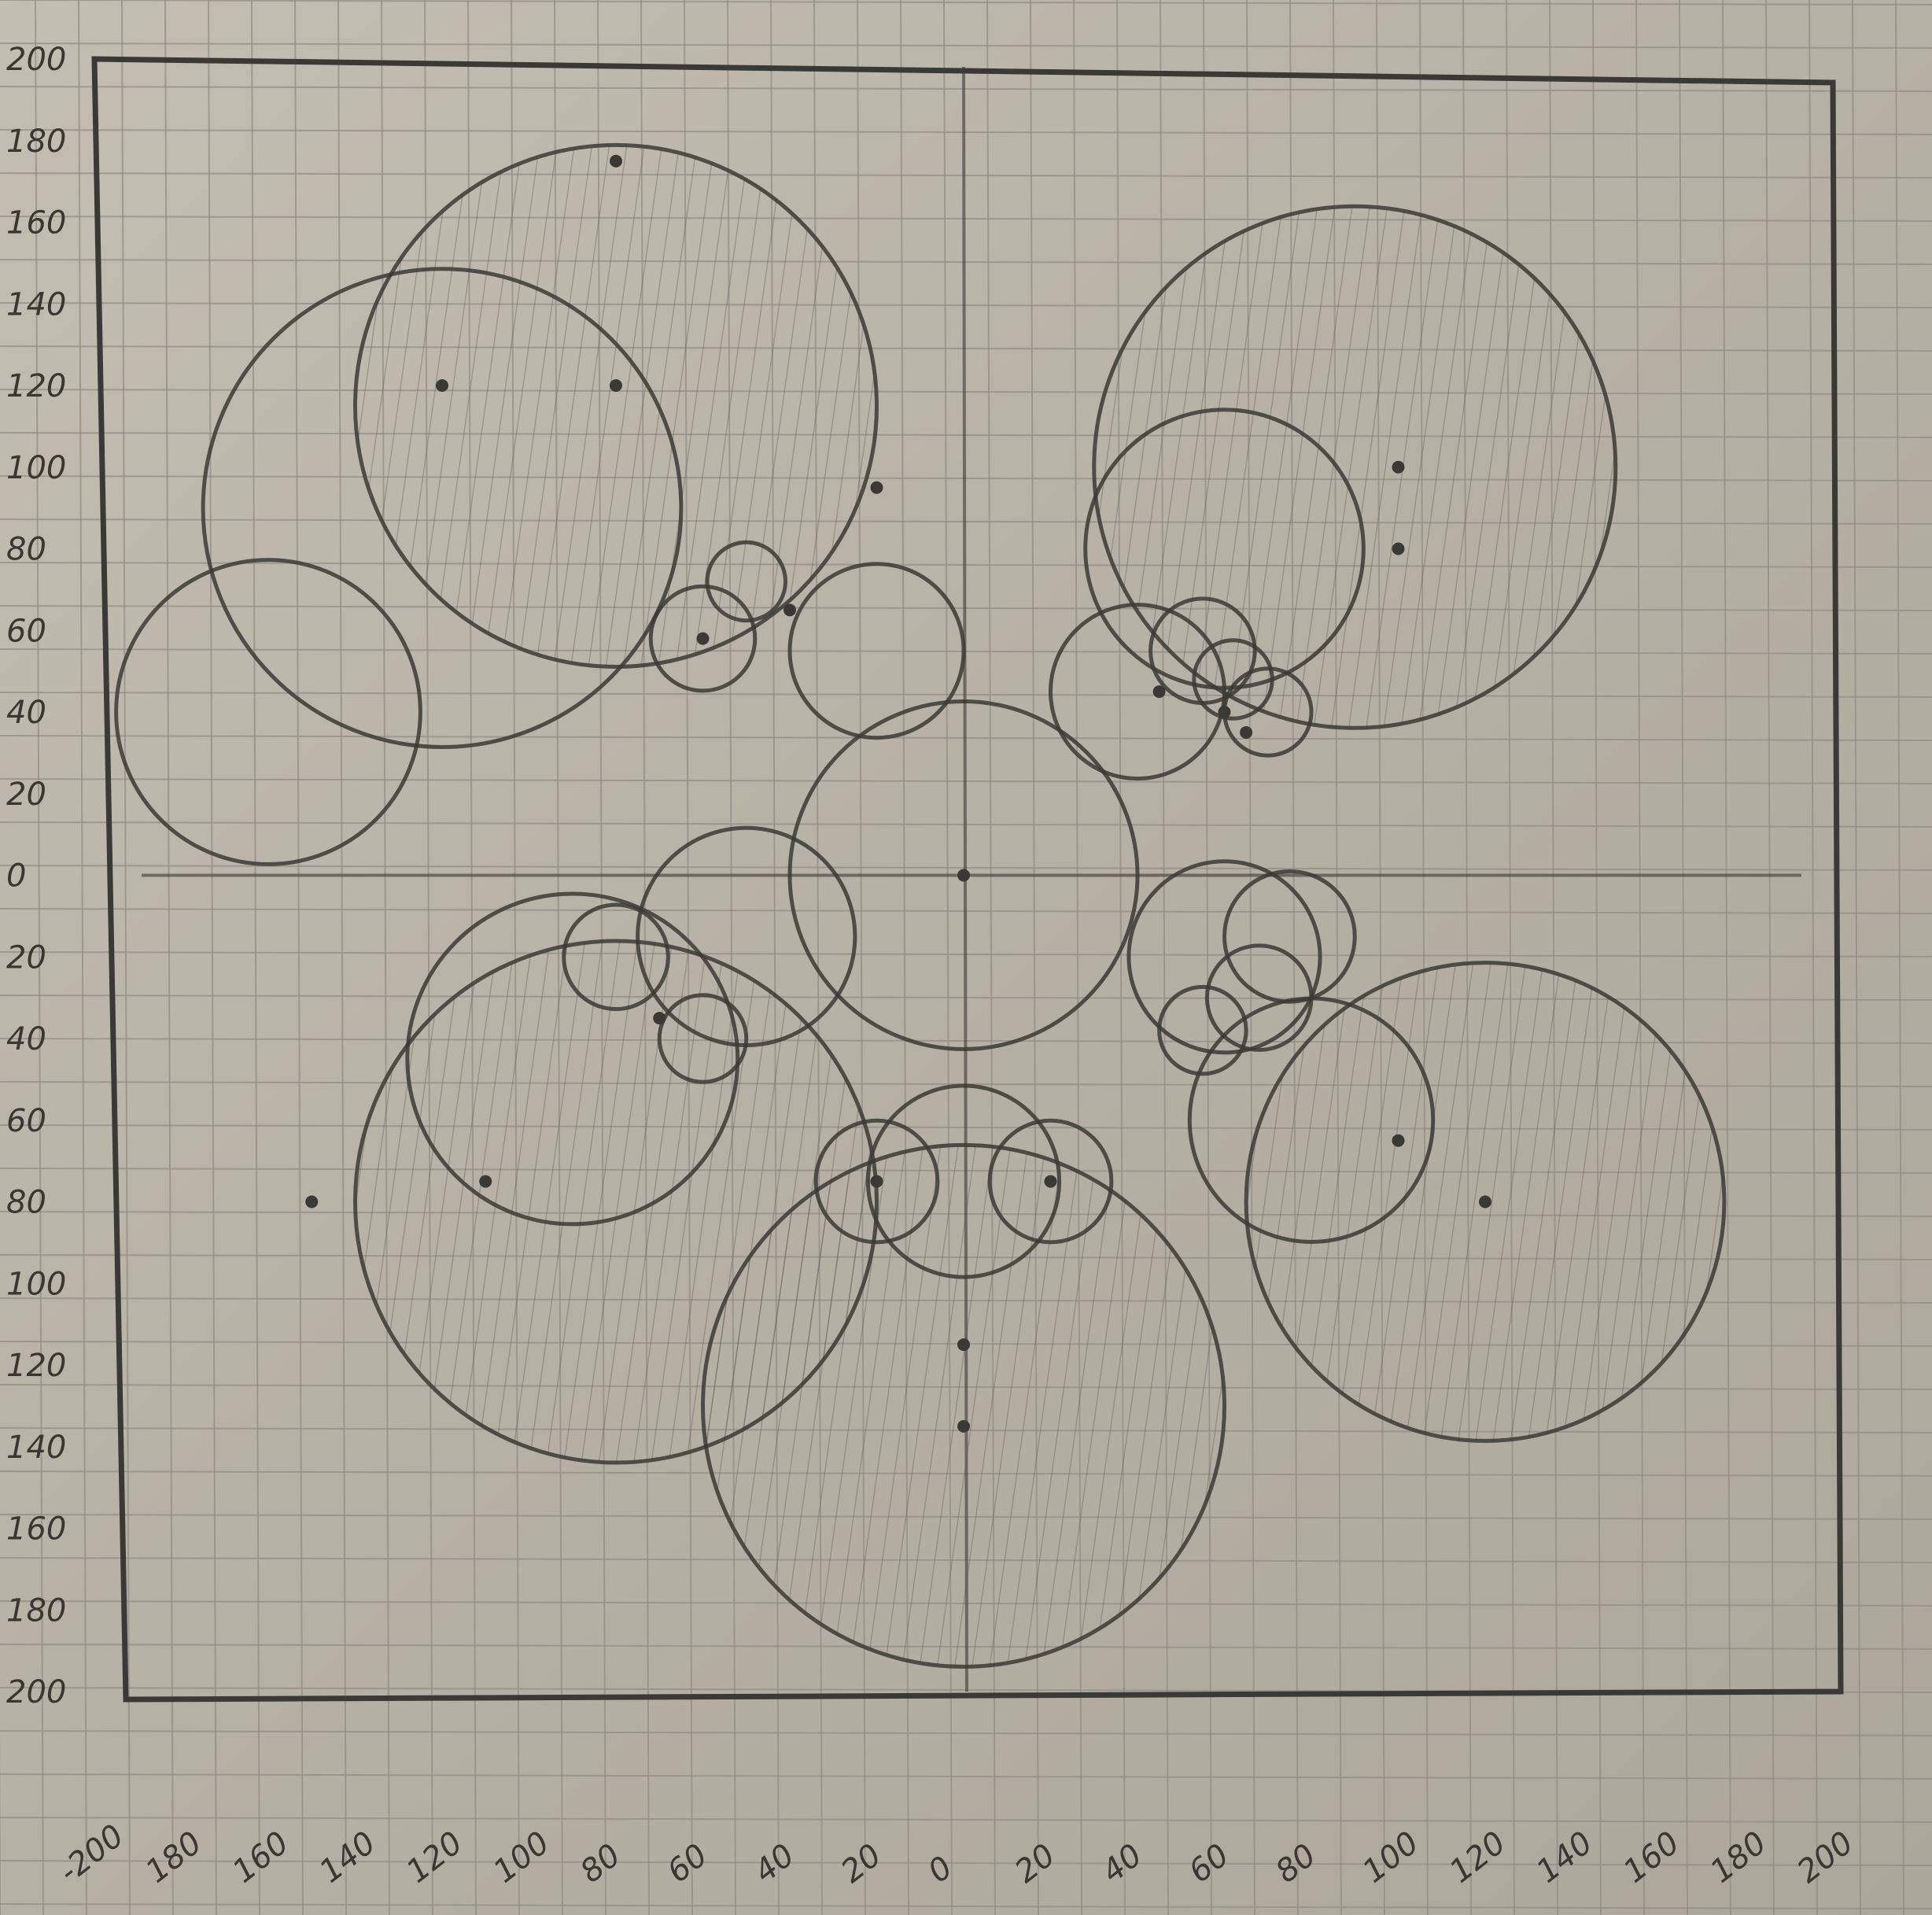 The image size is (1932, 1915). I want to click on y-axis-tick-label: 0, so click(16, 876).